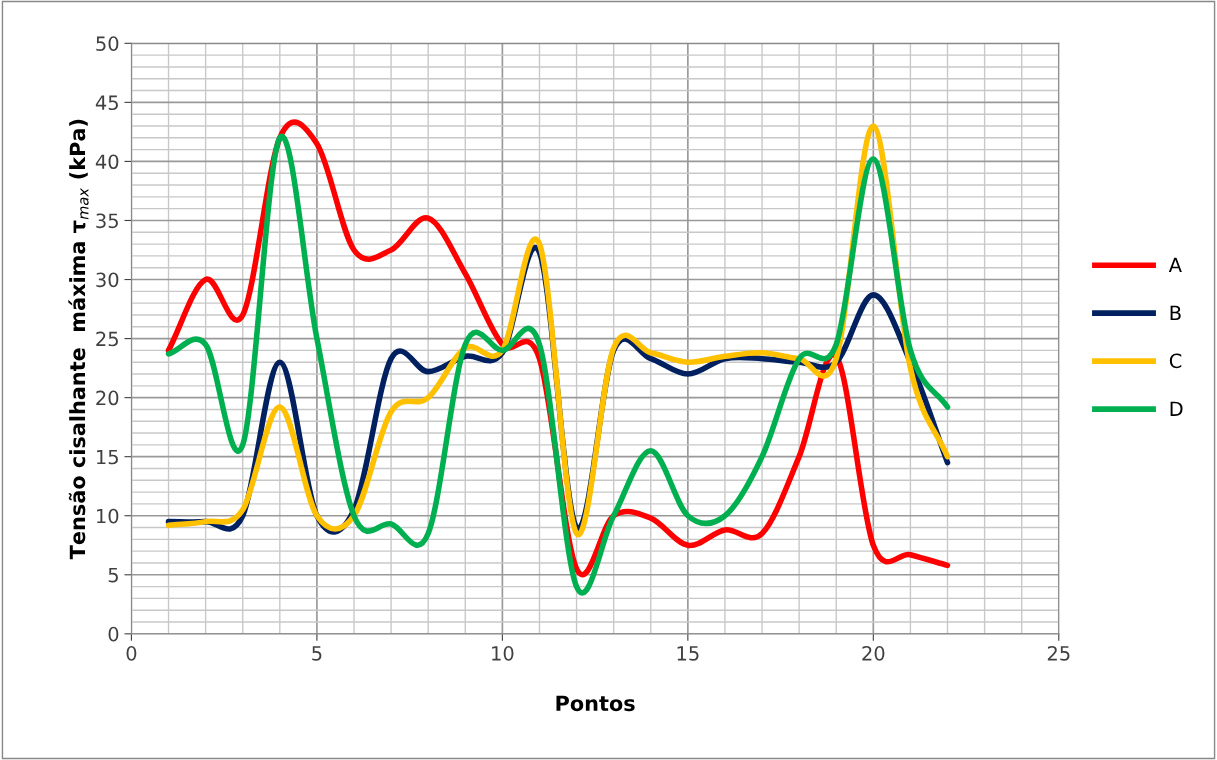  Describe the element at coordinates (107, 162) in the screenshot. I see `y-tick-label: 40` at that location.